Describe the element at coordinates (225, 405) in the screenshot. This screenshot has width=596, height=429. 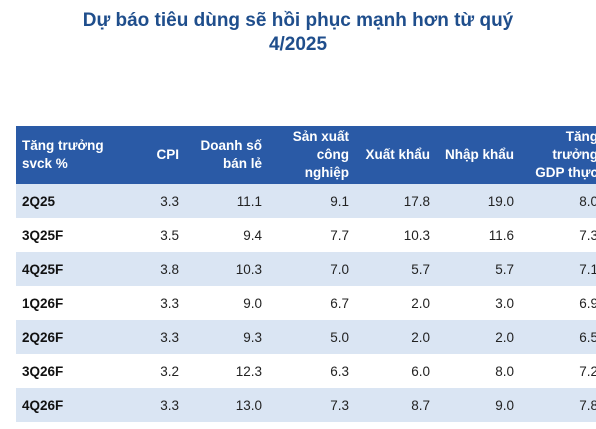
I see `table-cell: 13.0` at that location.